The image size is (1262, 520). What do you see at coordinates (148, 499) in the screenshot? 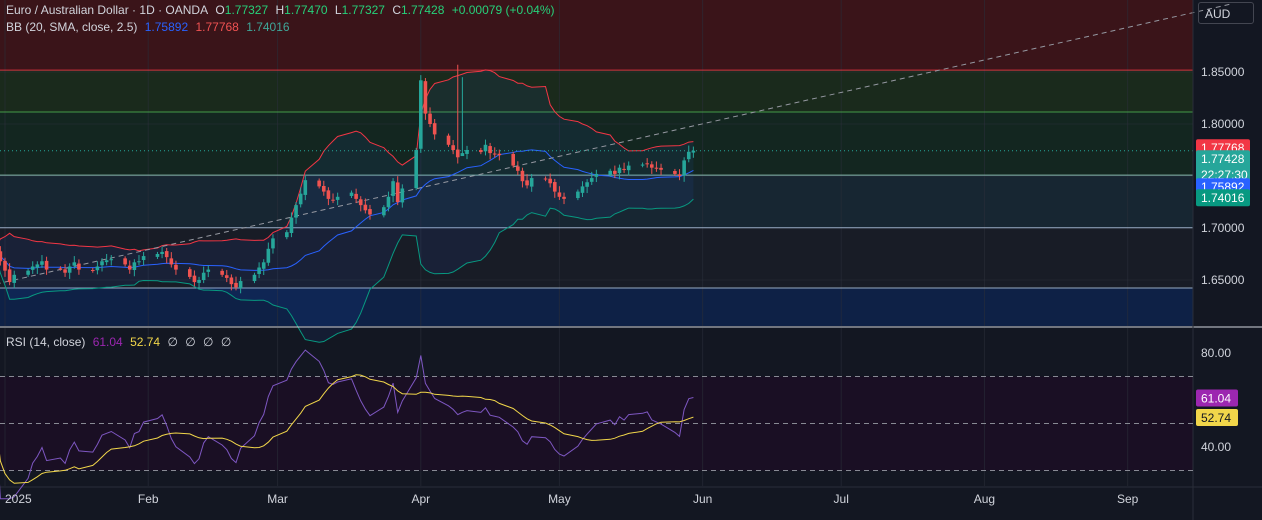
I see `time-tick-label: Feb` at bounding box center [148, 499].